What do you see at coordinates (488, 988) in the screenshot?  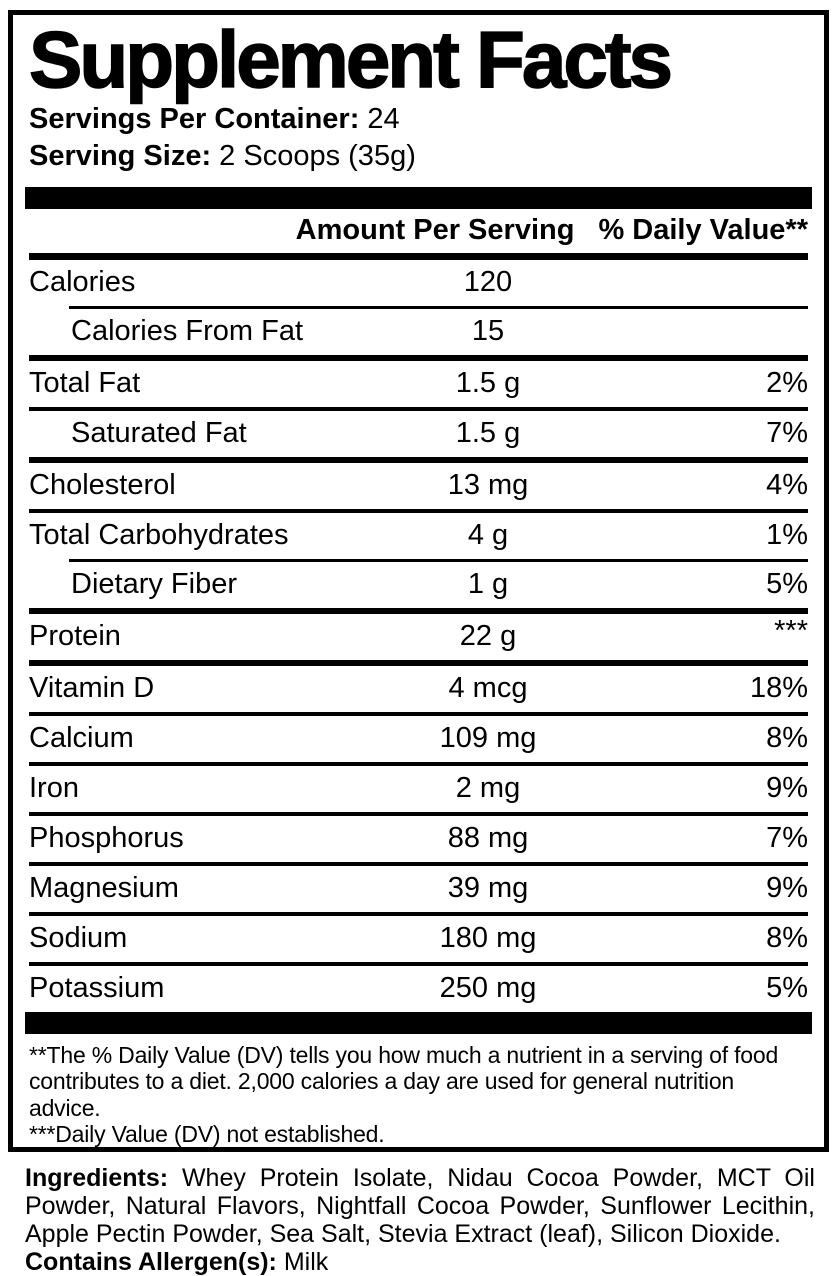 I see `nutrient-amount: 250 mg` at bounding box center [488, 988].